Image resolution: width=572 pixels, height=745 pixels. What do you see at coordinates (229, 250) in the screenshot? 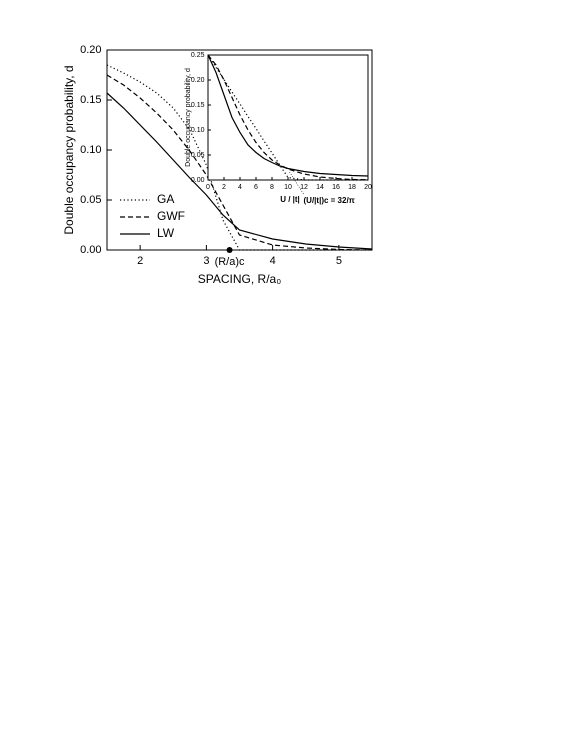
I see `critical-point` at bounding box center [229, 250].